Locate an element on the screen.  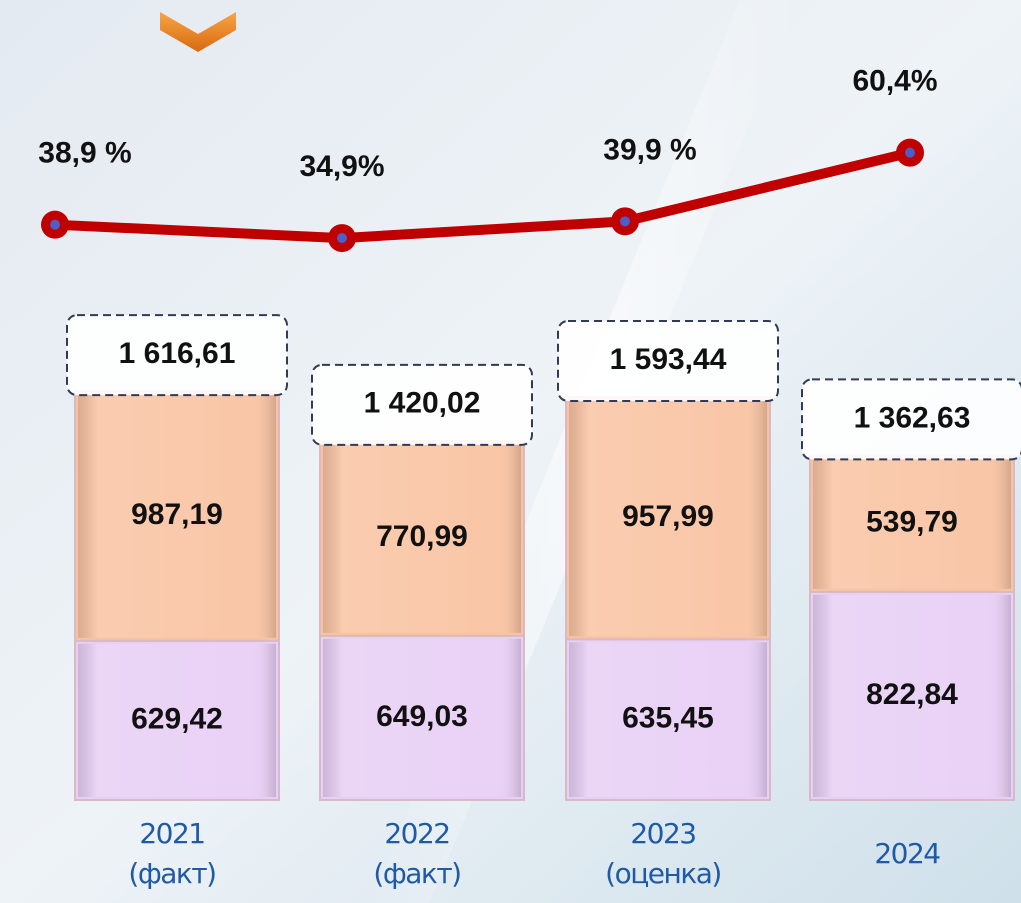
x-tick-label: 2021 is located at coordinates (171, 833).